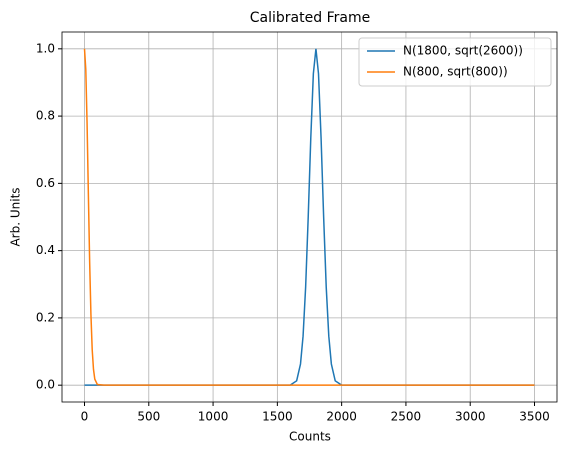 The image size is (567, 459). I want to click on y-tick-label: 0.6, so click(45, 183).